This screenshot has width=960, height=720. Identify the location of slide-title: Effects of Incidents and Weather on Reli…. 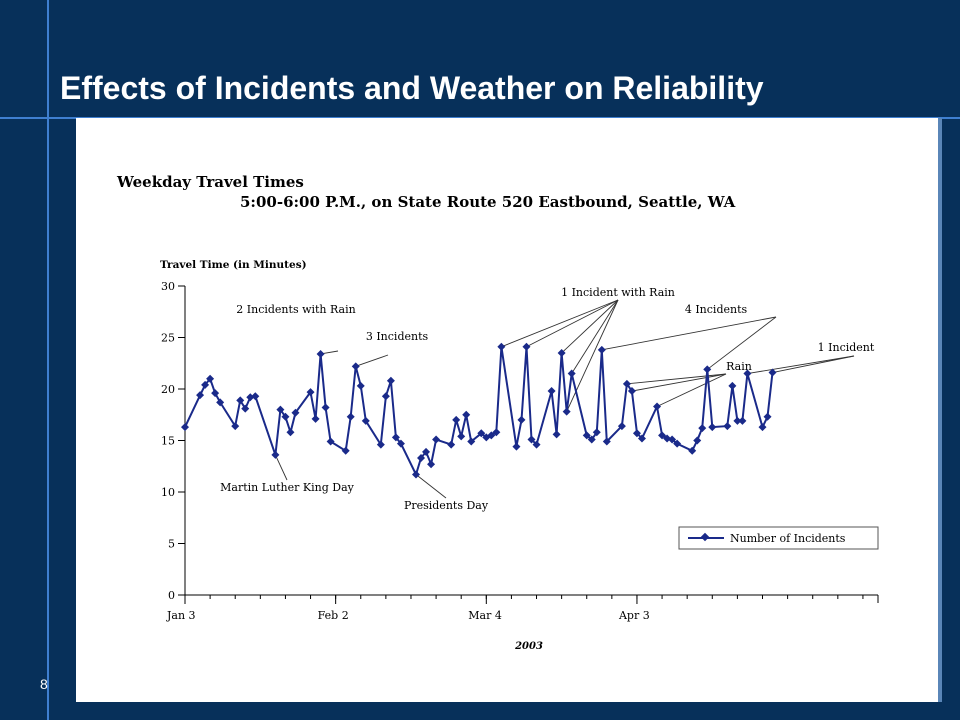
(412, 88).